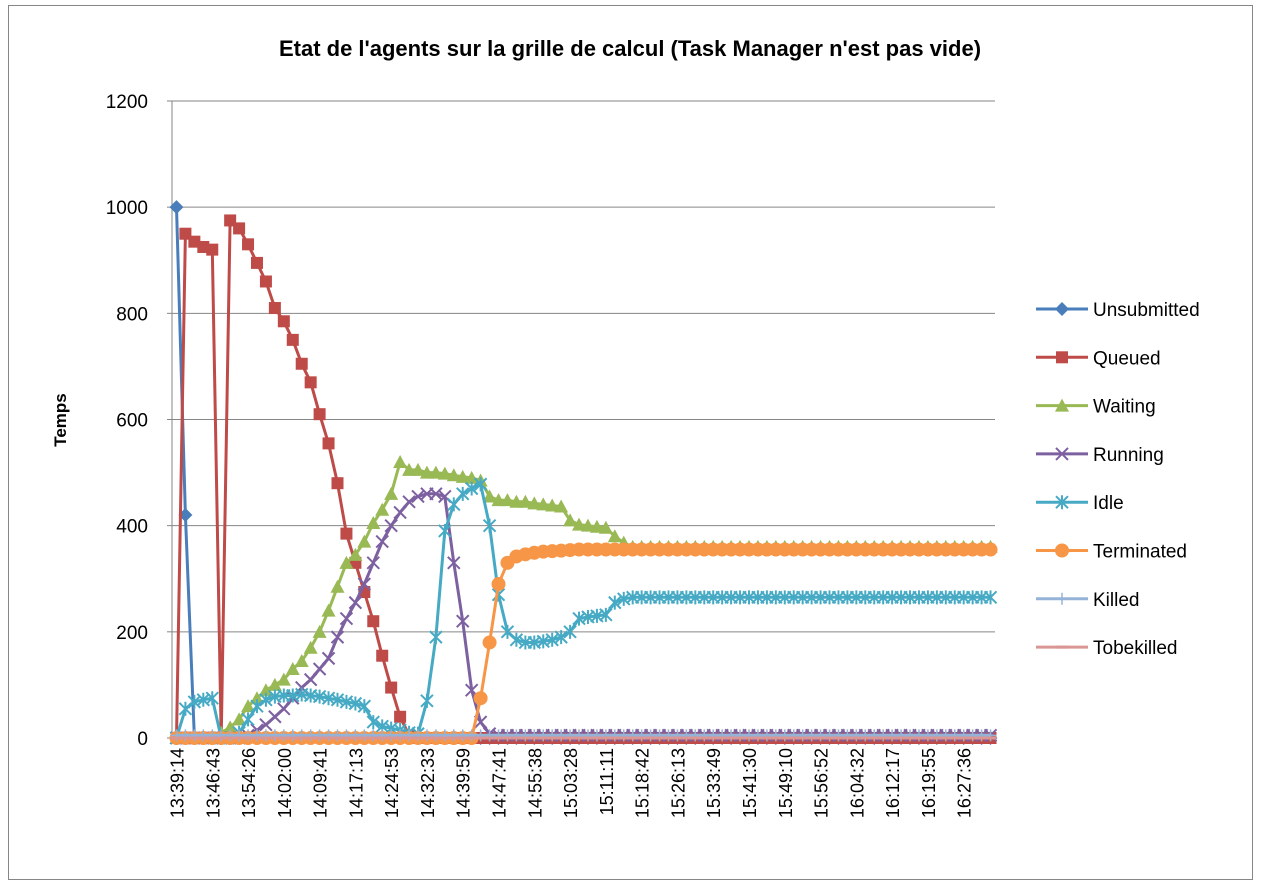 This screenshot has height=884, width=1261. Describe the element at coordinates (321, 783) in the screenshot. I see `x-tick-label: 14:09:41` at that location.